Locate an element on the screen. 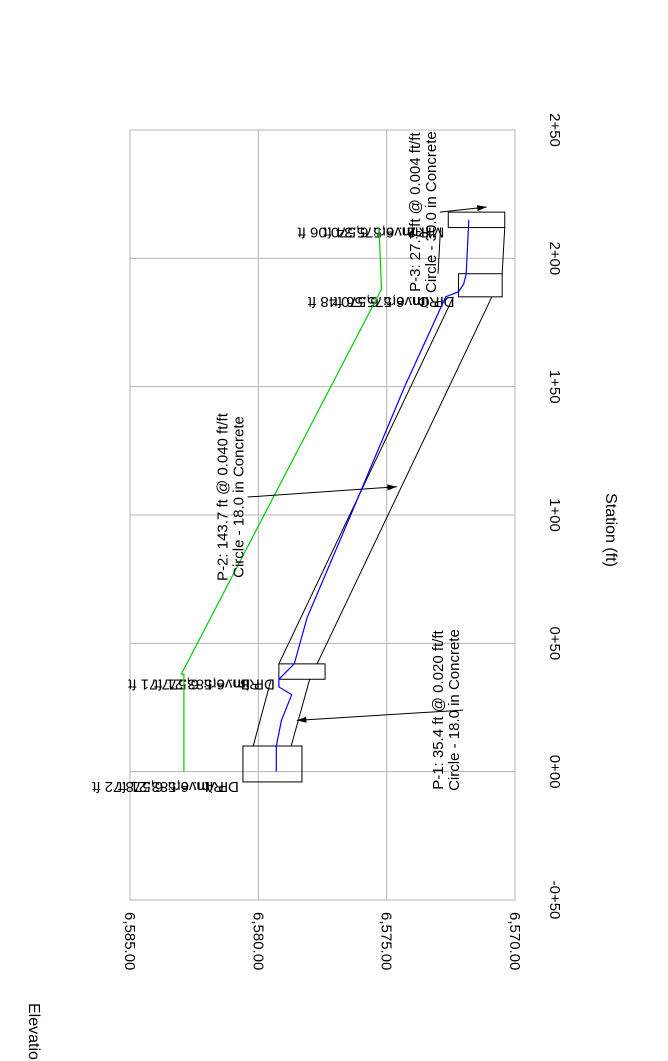 The width and height of the screenshot is (668, 1061). x-tick-label: 2+00 is located at coordinates (554, 258).